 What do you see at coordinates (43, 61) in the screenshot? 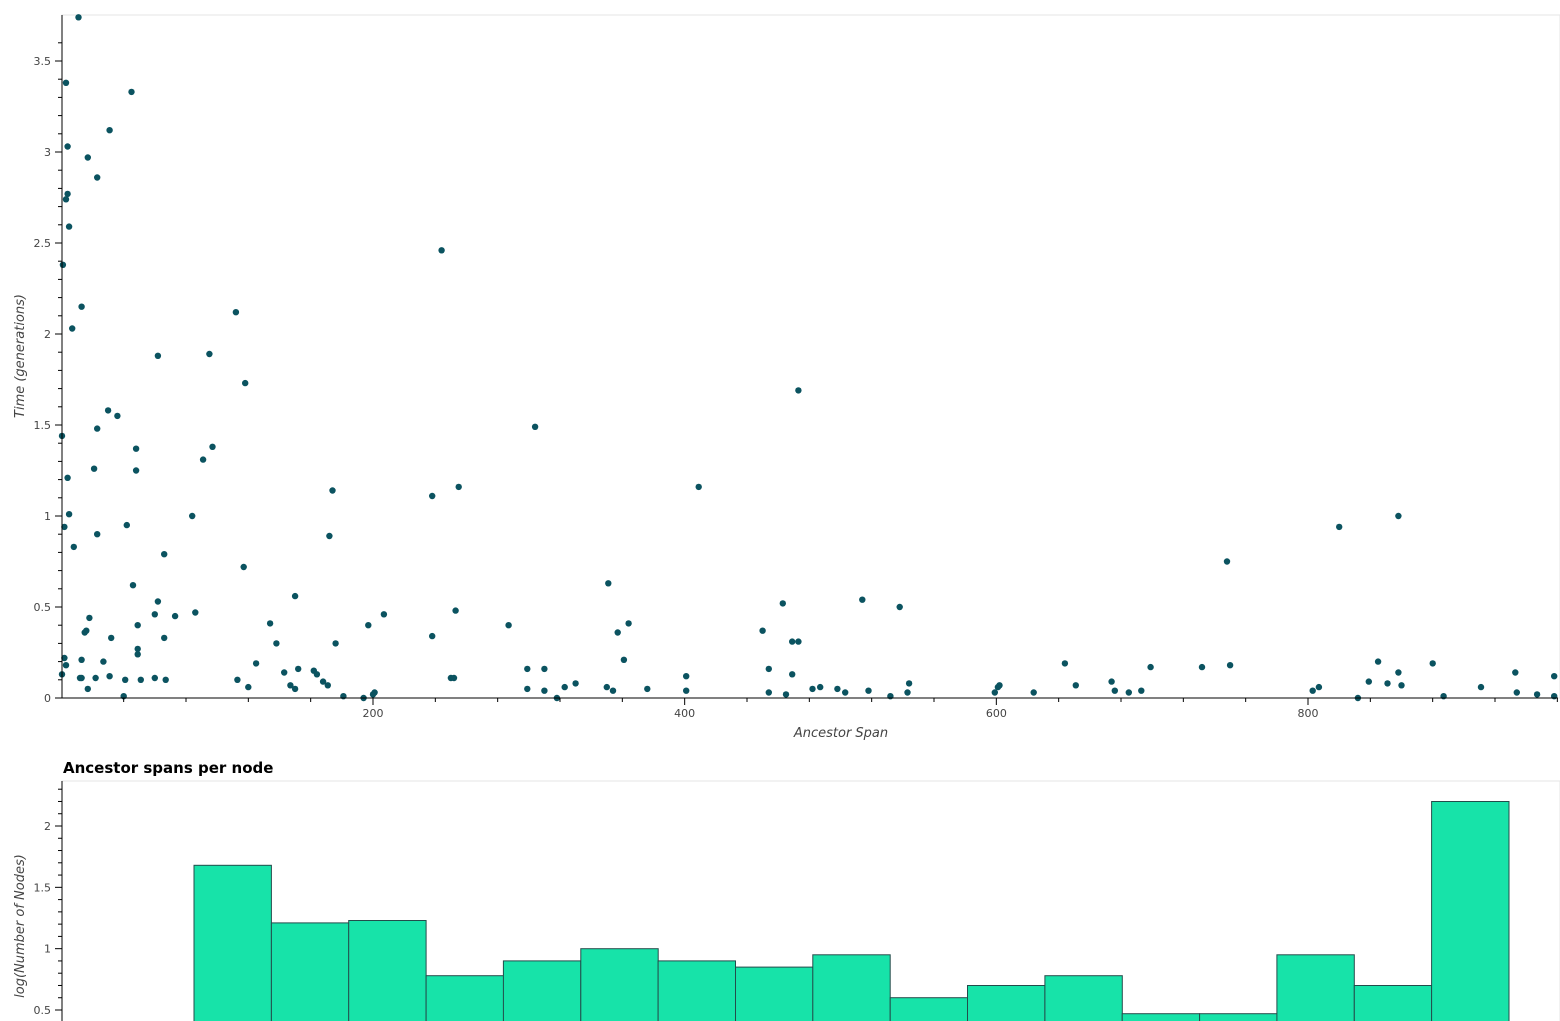
I see `scatter-y-tick-label: 3.5` at bounding box center [43, 61].